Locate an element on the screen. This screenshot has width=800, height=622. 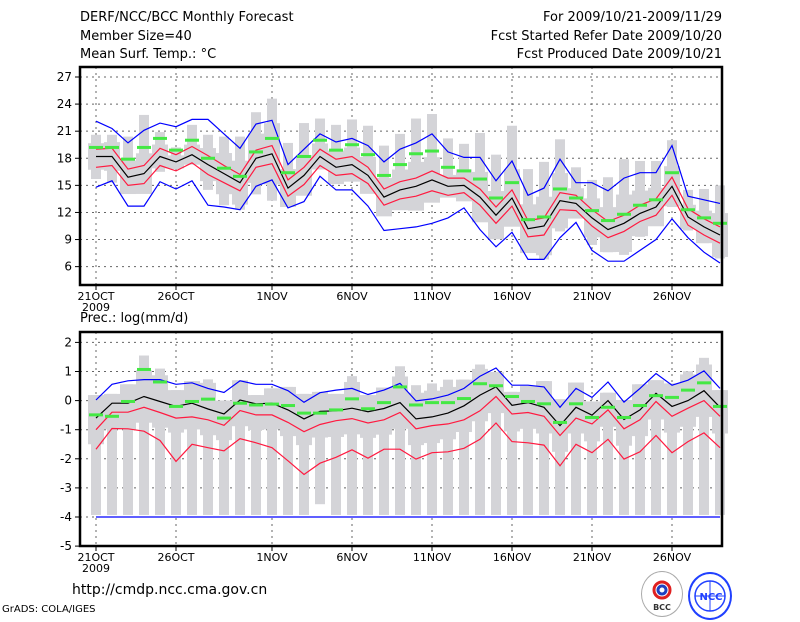
source-url: http://cmdp.ncc.cma.gov.cn is located at coordinates (170, 590).